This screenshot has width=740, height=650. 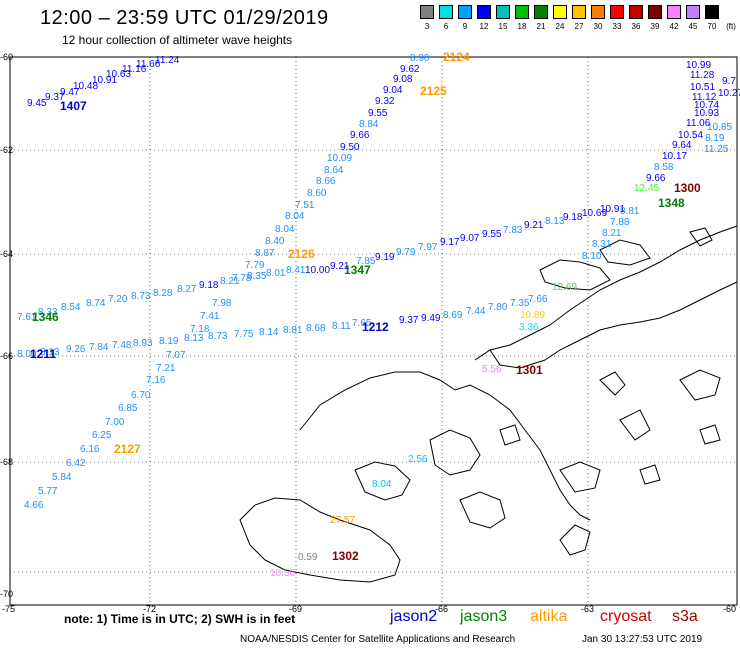 I want to click on satellite-legend-s3a: s3a, so click(x=685, y=616).